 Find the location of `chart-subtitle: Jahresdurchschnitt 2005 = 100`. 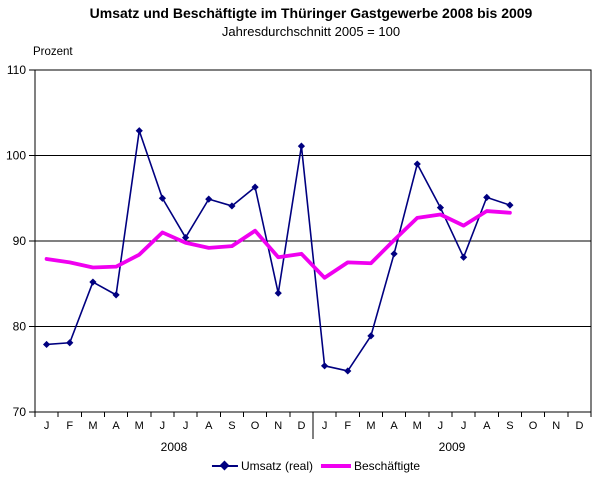

chart-subtitle: Jahresdurchschnitt 2005 = 100 is located at coordinates (311, 31).